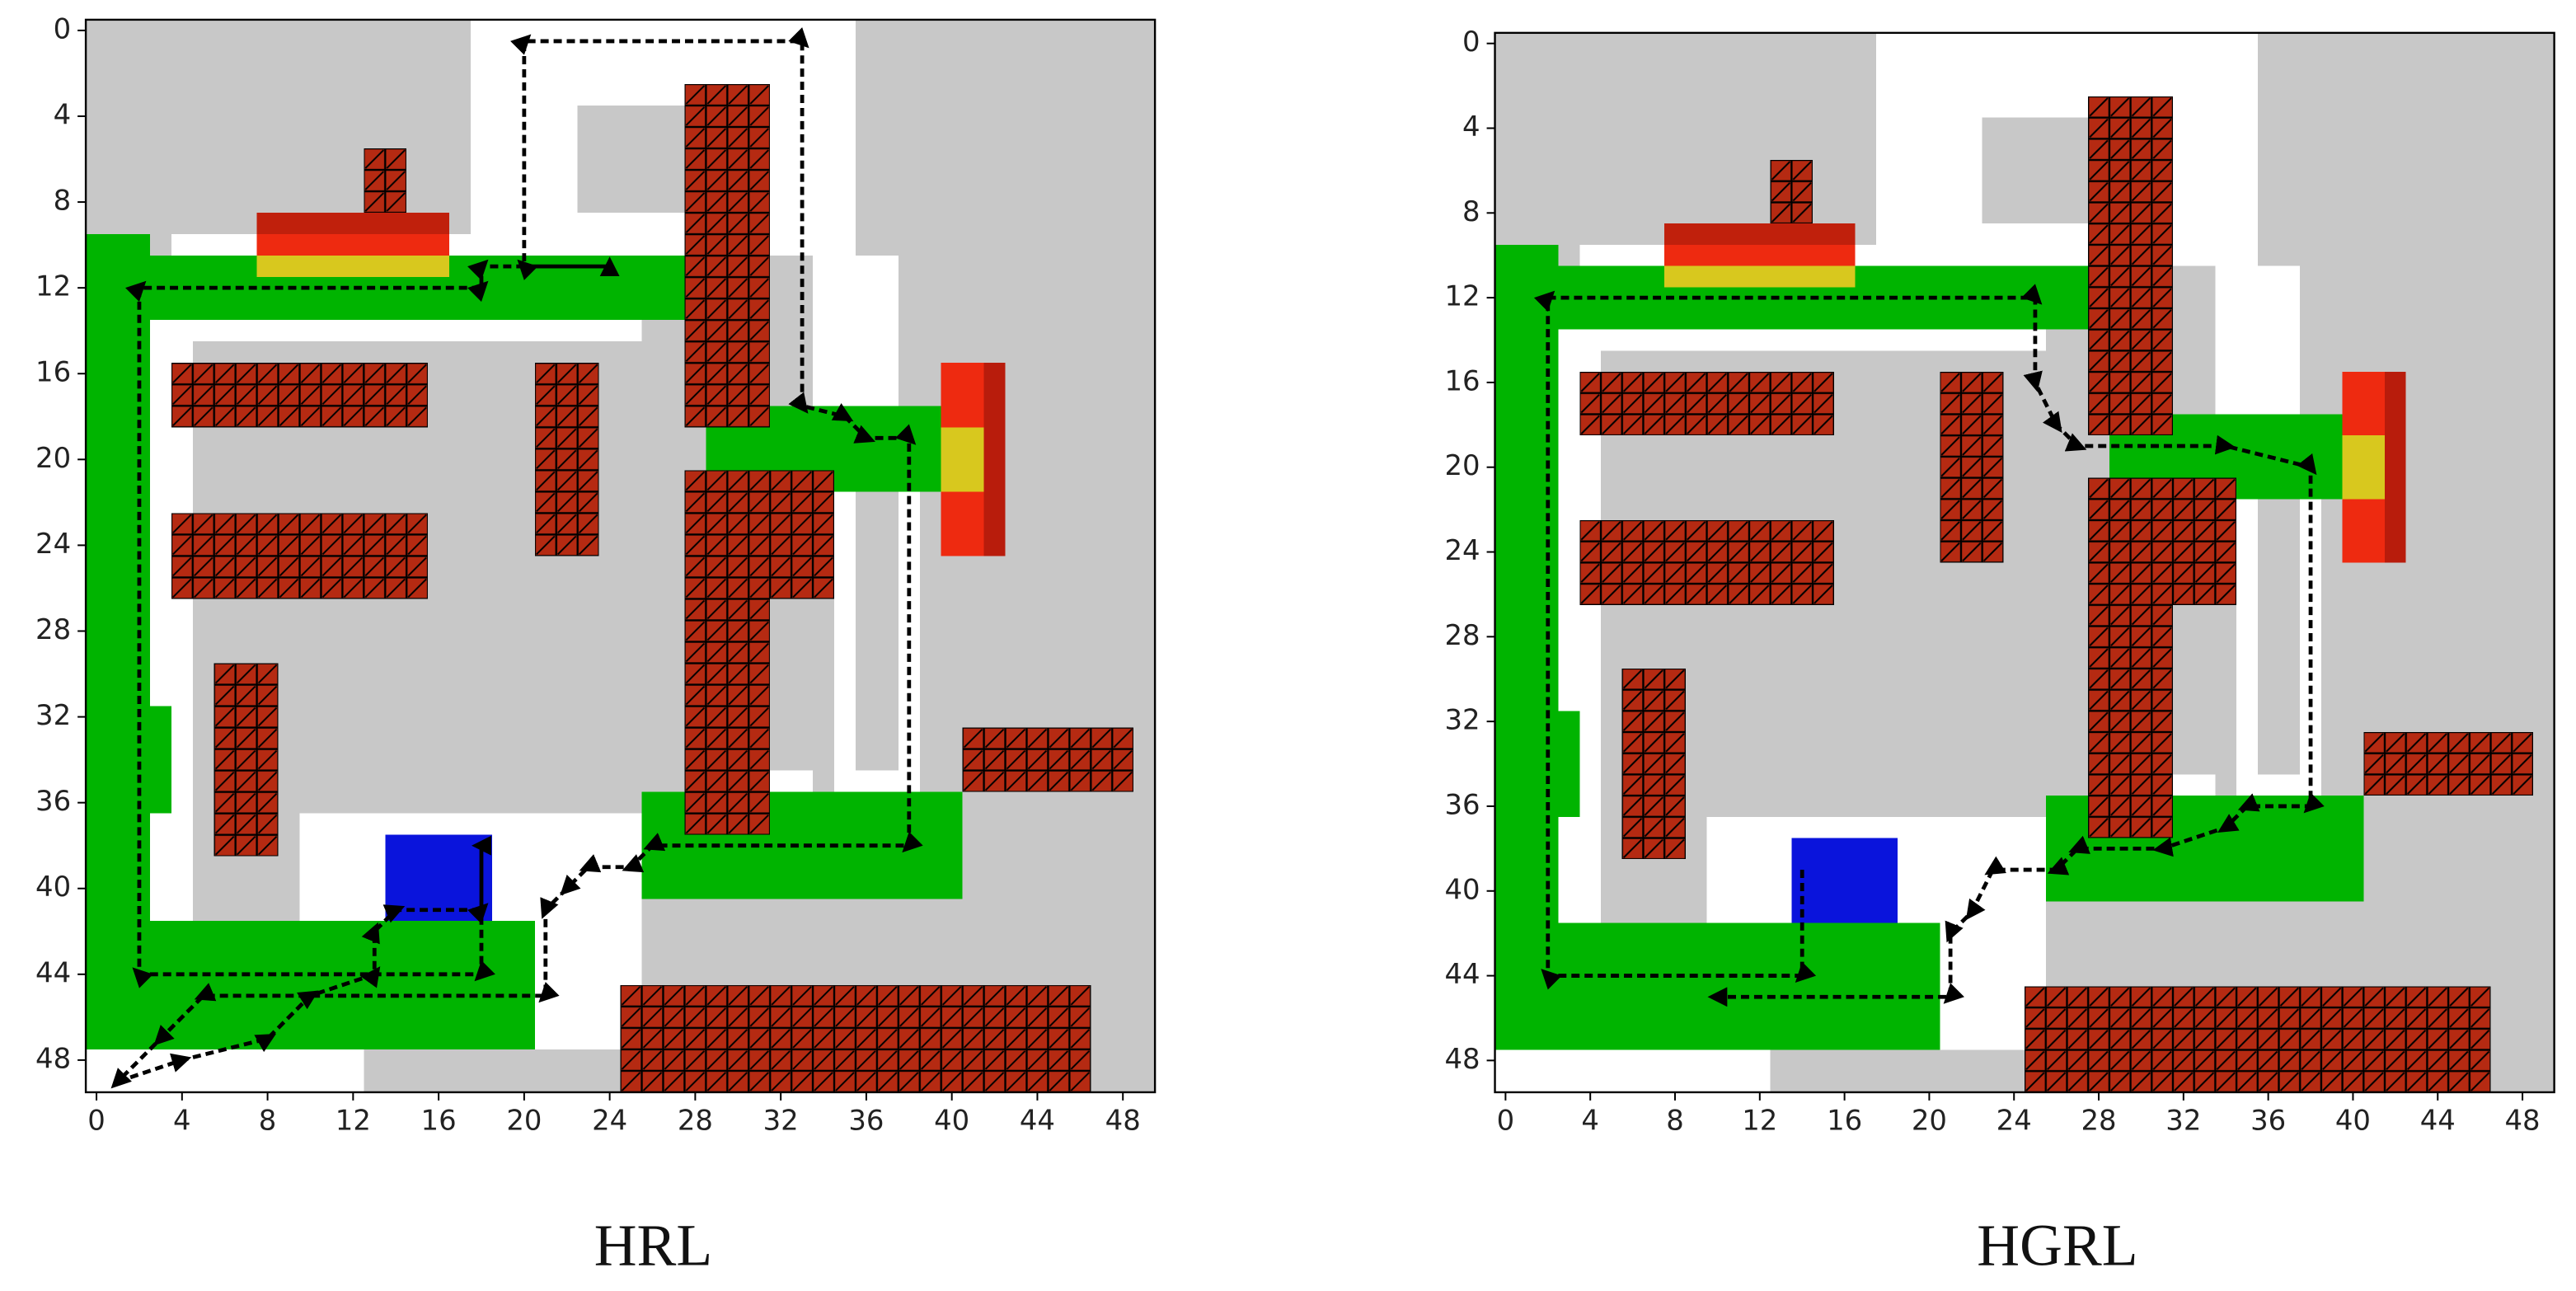  I want to click on caption: HRL, so click(653, 1246).